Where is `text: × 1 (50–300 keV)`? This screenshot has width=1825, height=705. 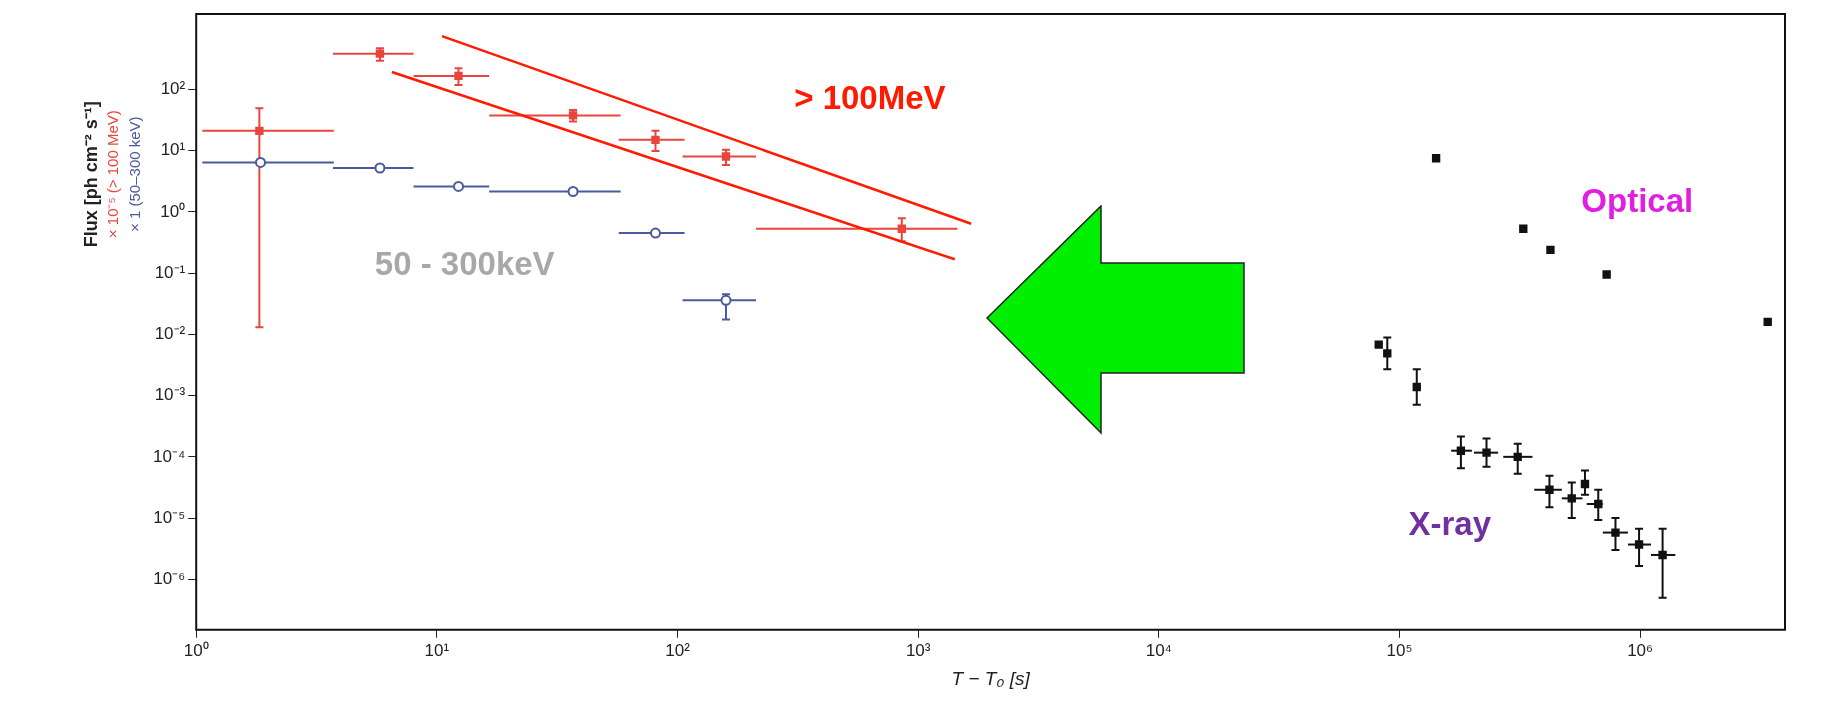
text: × 1 (50–300 keV) is located at coordinates (135, 174).